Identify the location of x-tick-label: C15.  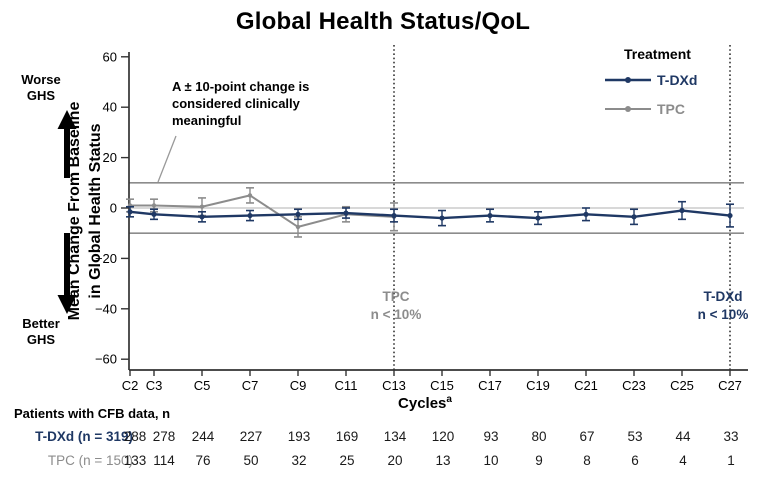
(442, 385).